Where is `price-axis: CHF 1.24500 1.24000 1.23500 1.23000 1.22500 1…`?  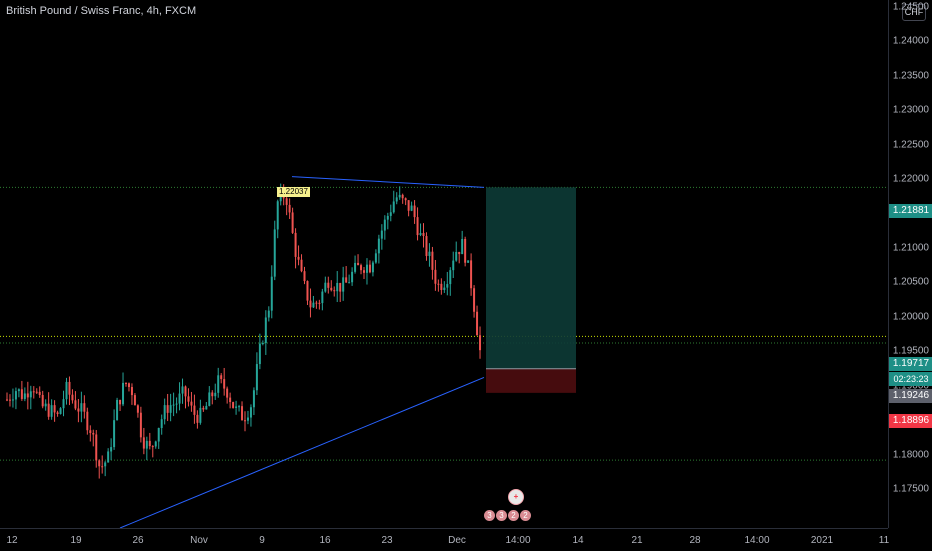 price-axis: CHF 1.24500 1.24000 1.23500 1.23000 1.22500 1… is located at coordinates (910, 264).